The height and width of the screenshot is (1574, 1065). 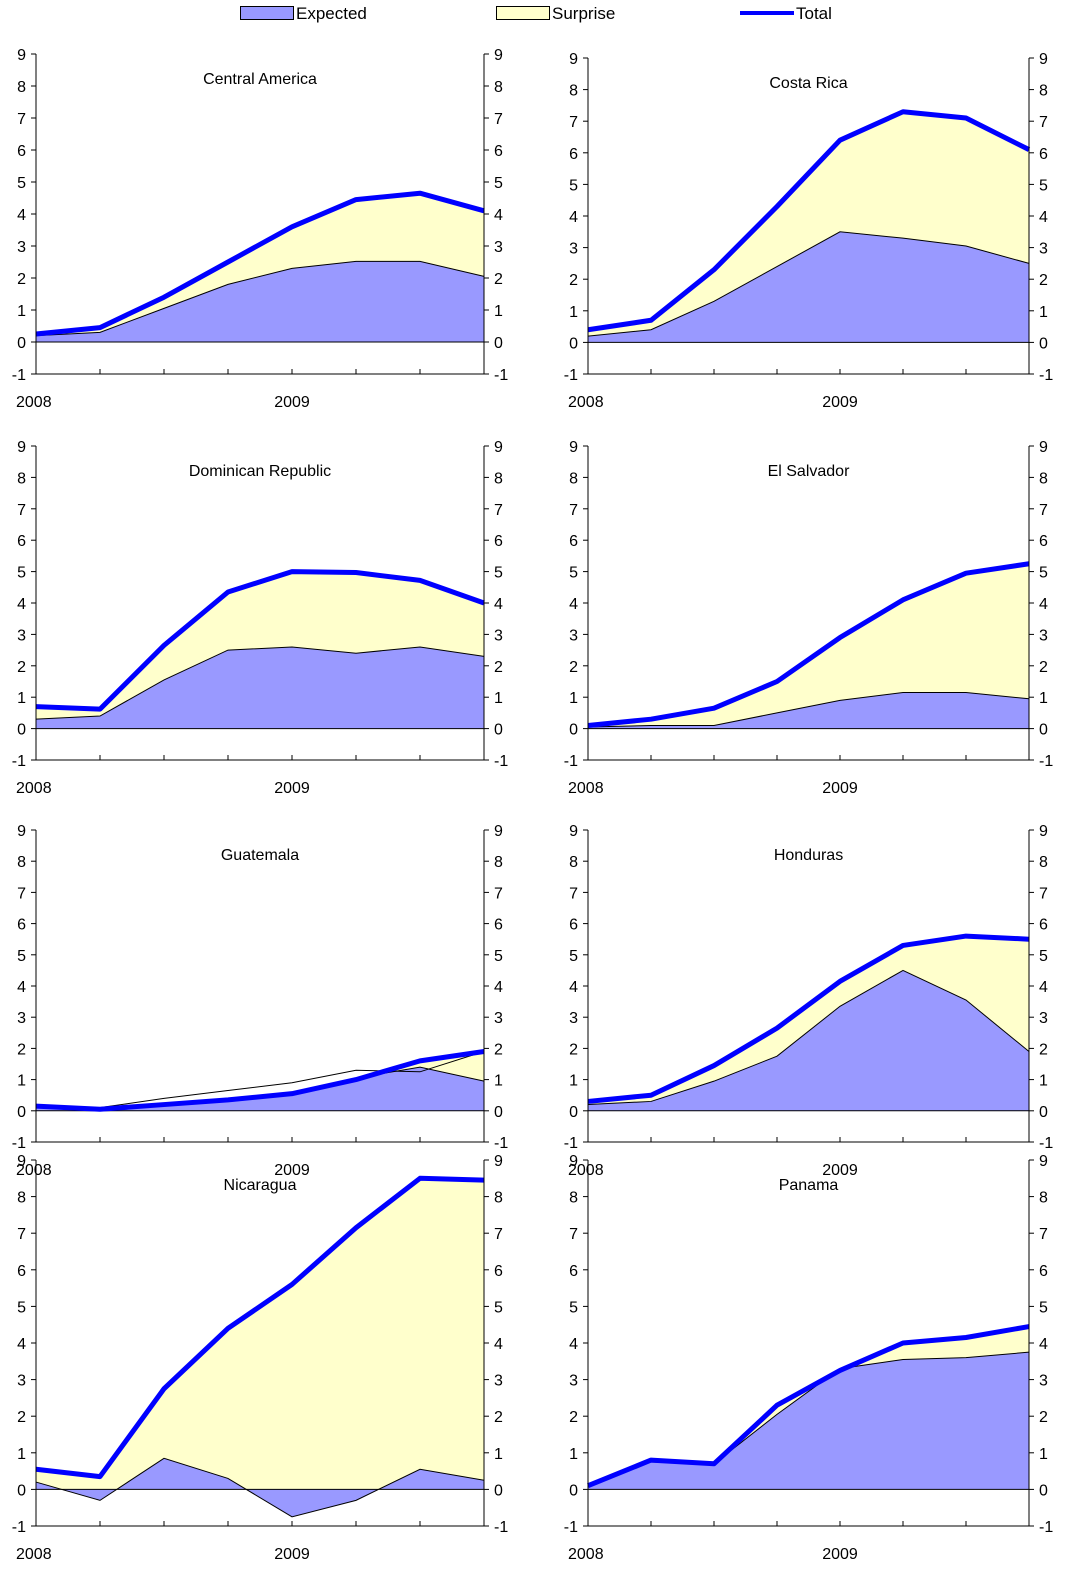 What do you see at coordinates (555, 14) in the screenshot?
I see `legend-item-surprise: Surprise` at bounding box center [555, 14].